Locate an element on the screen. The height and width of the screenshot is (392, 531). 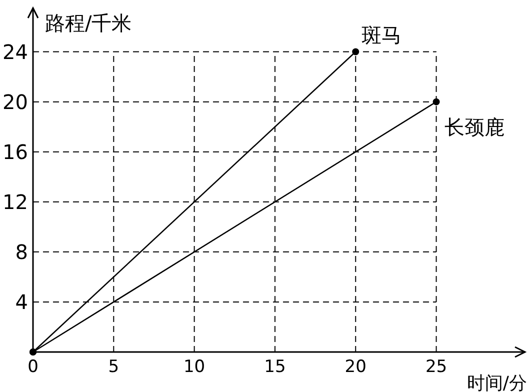
y-tick-label: 24 is located at coordinates (15, 52).